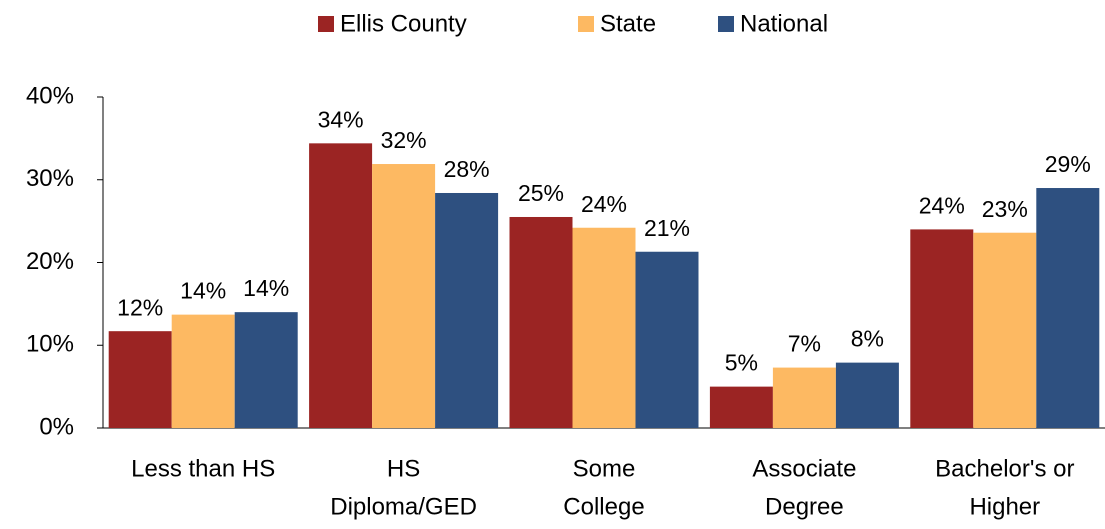 Image resolution: width=1105 pixels, height=529 pixels. Describe the element at coordinates (667, 228) in the screenshot. I see `value-label: 21%` at that location.